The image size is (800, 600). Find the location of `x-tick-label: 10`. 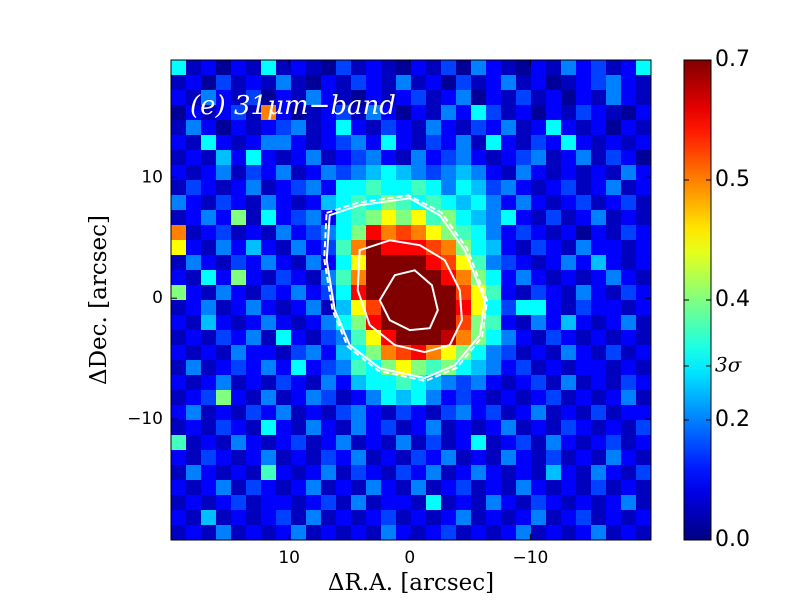

x-tick-label: 10 is located at coordinates (289, 558).